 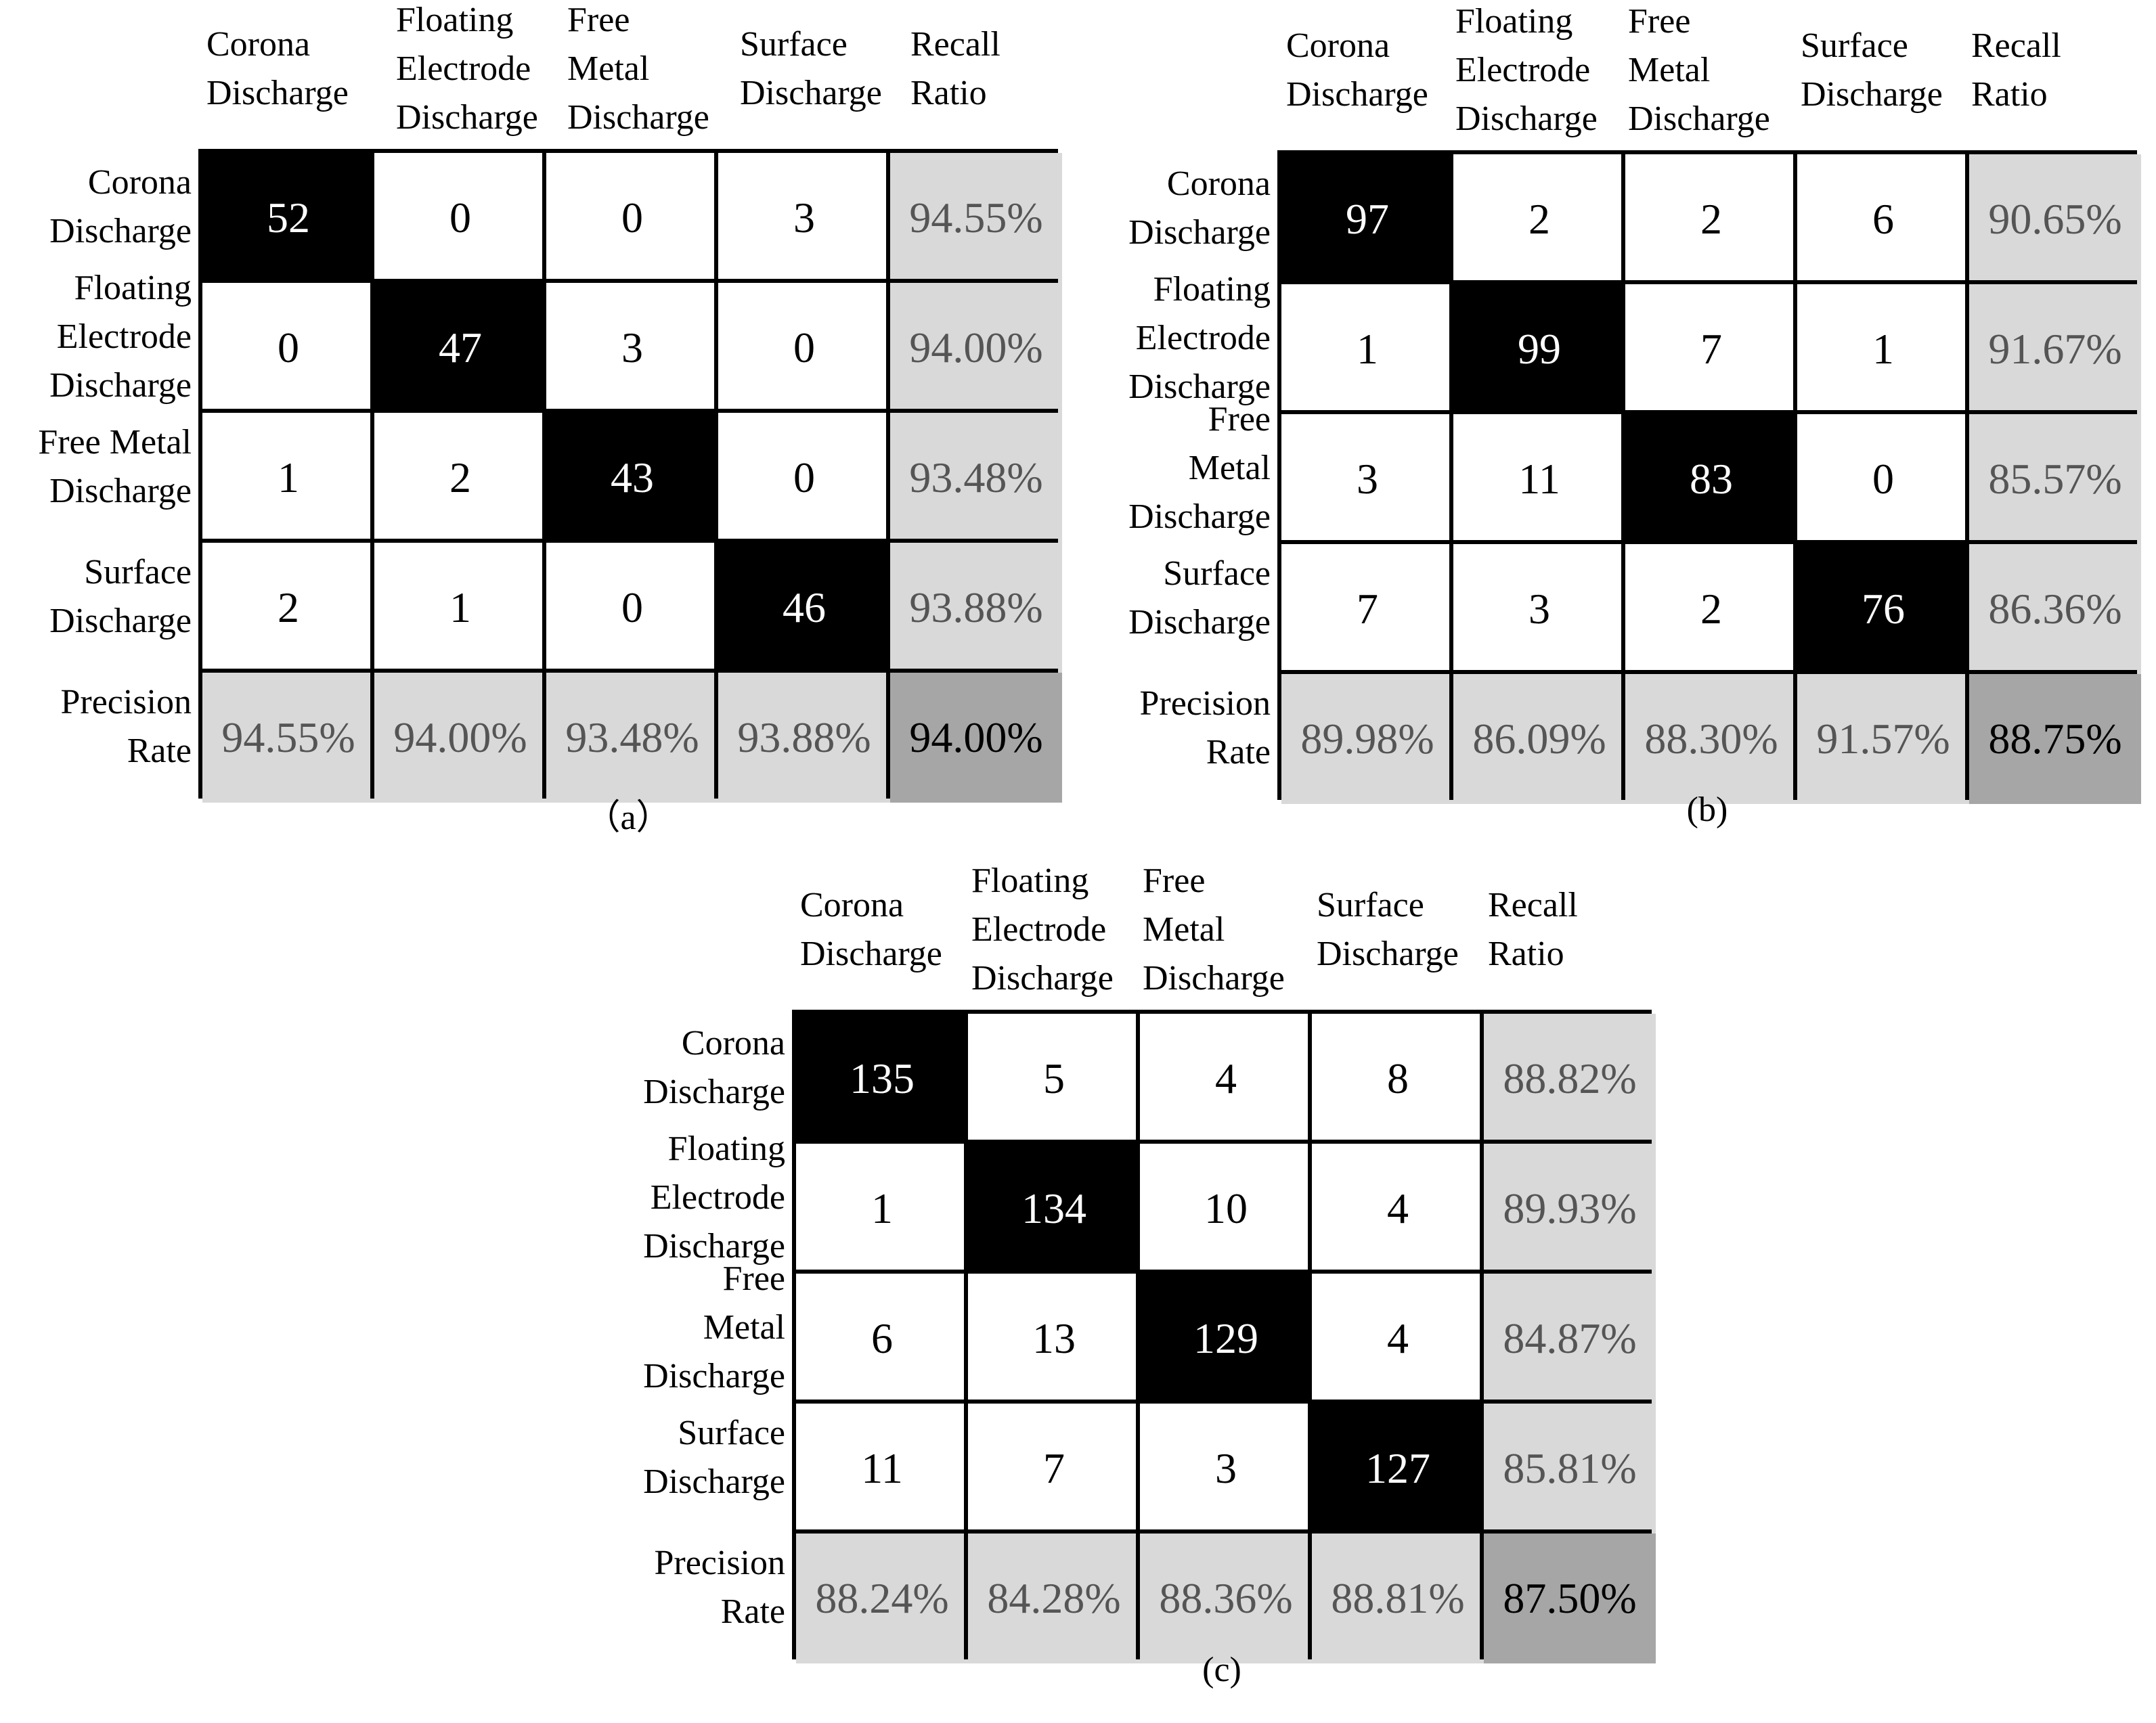 What do you see at coordinates (882, 1079) in the screenshot?
I see `matrix-cell: 135` at bounding box center [882, 1079].